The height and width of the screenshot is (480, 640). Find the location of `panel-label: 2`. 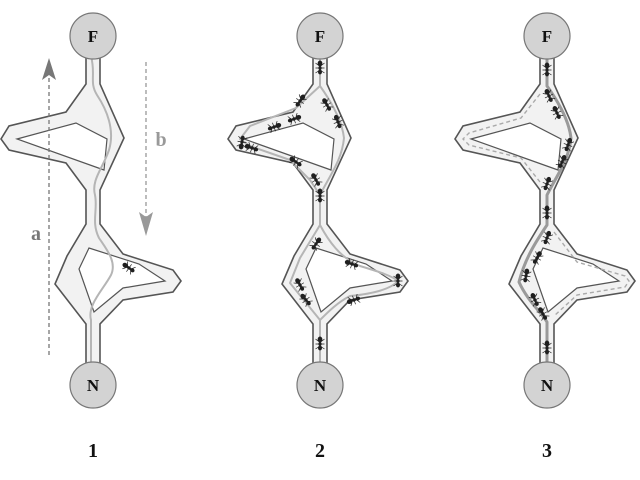

panel-label: 2 is located at coordinates (320, 451).